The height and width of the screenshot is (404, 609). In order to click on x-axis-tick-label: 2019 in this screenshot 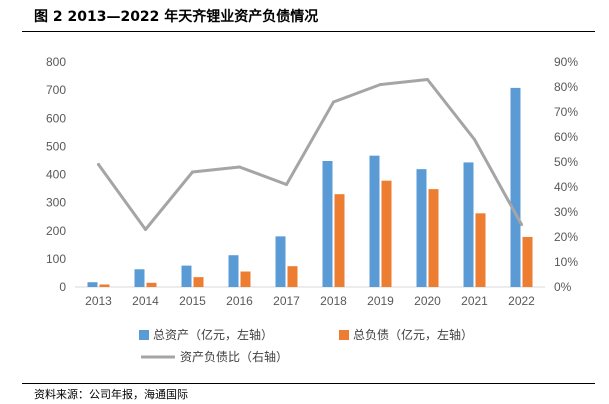, I will do `click(380, 301)`.